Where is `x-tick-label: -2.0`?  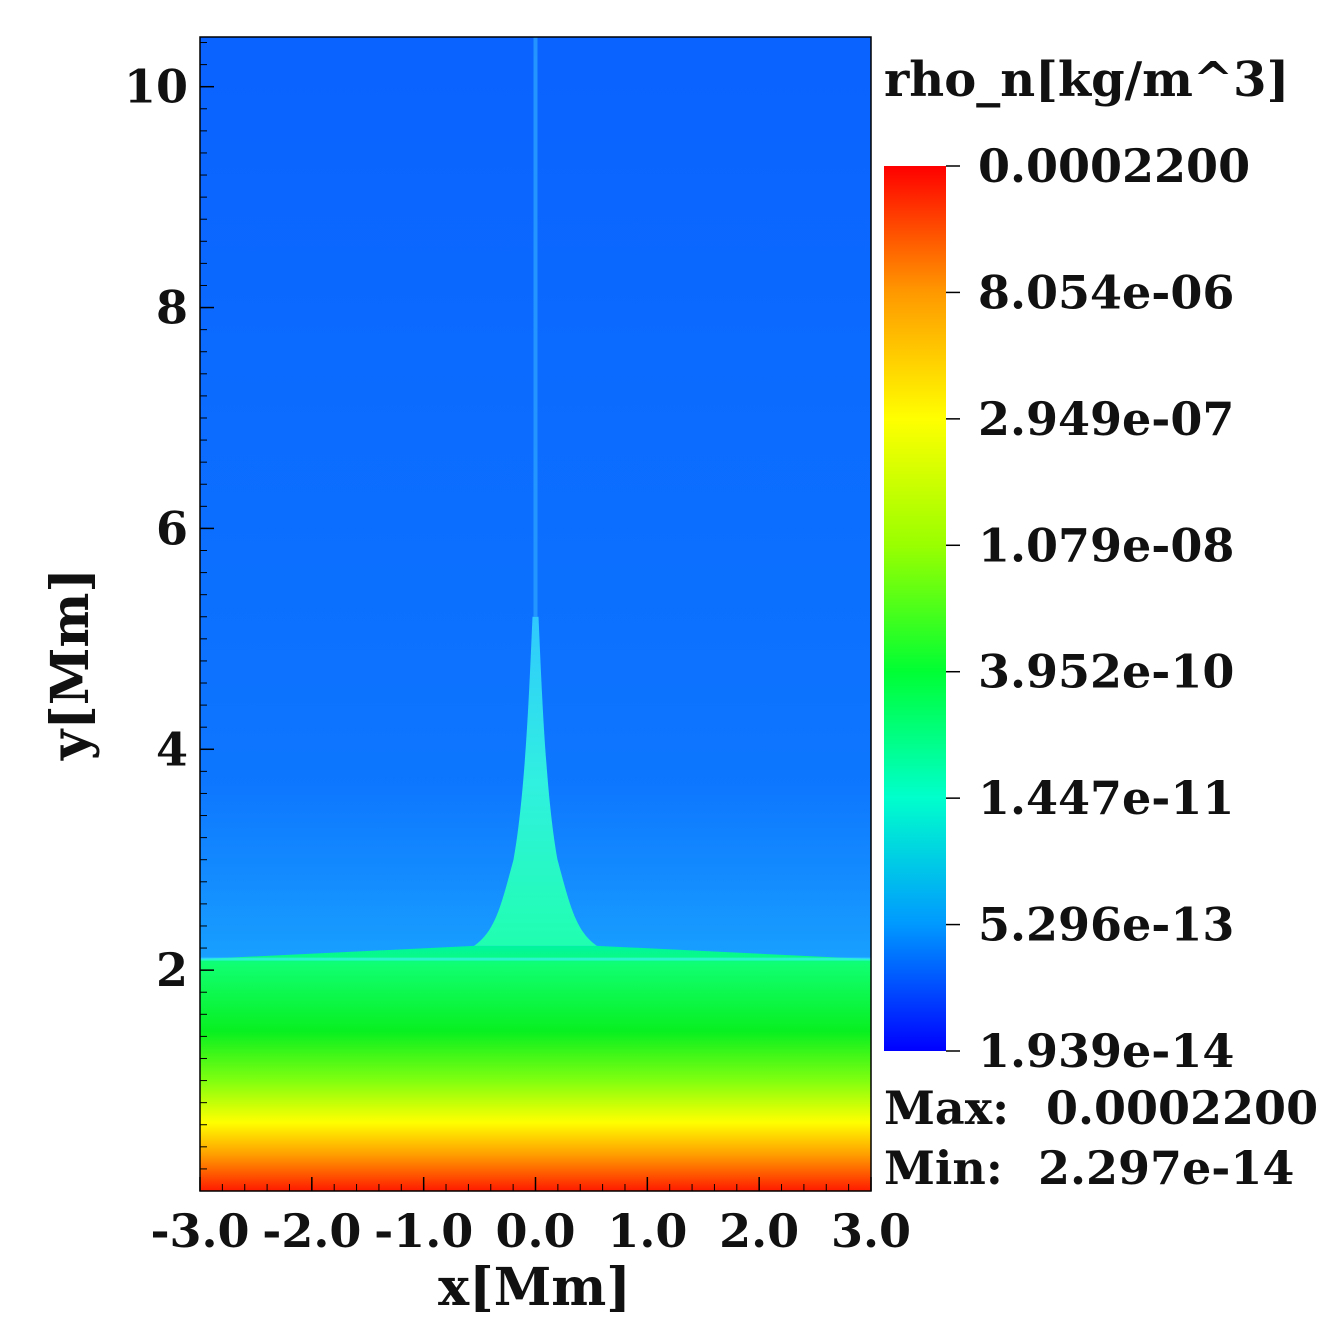 x-tick-label: -2.0 is located at coordinates (311, 1231).